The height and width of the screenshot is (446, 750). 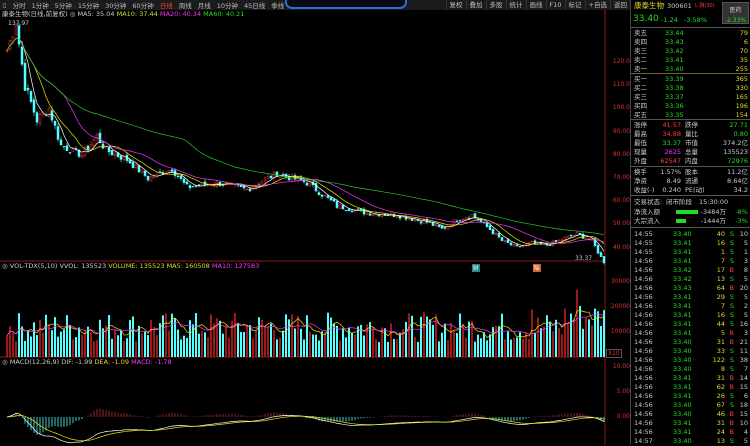 I want to click on dea-value: DEA: -1.09, so click(x=112, y=362).